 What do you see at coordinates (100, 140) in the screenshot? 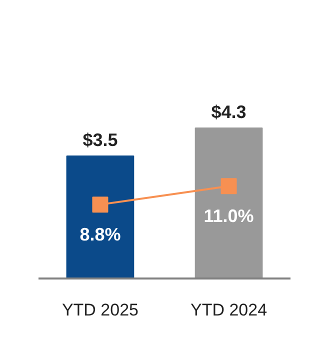
I see `data-label: $3.5` at bounding box center [100, 140].